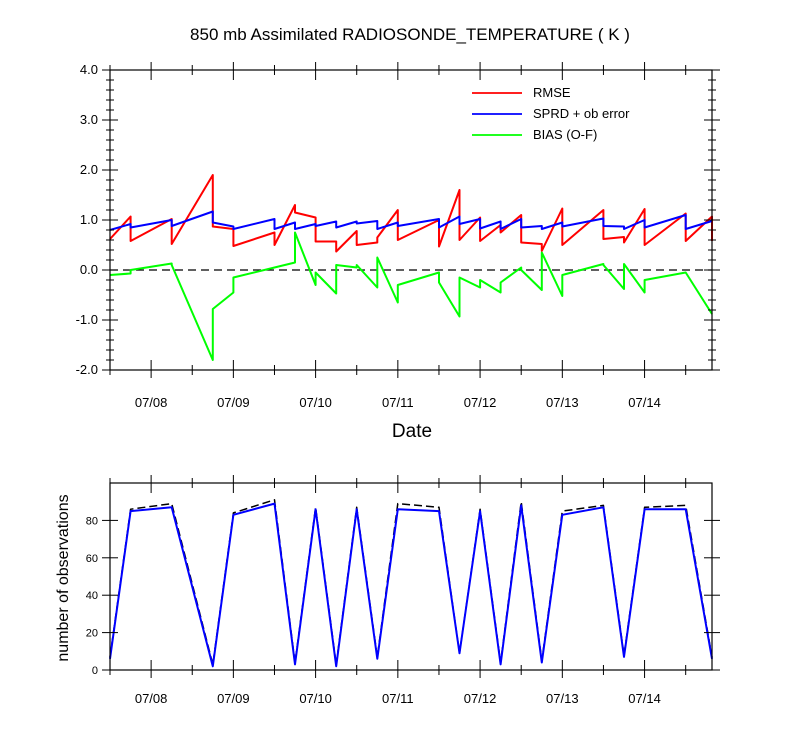  What do you see at coordinates (95, 671) in the screenshot?
I see `y-tick-label: 0` at bounding box center [95, 671].